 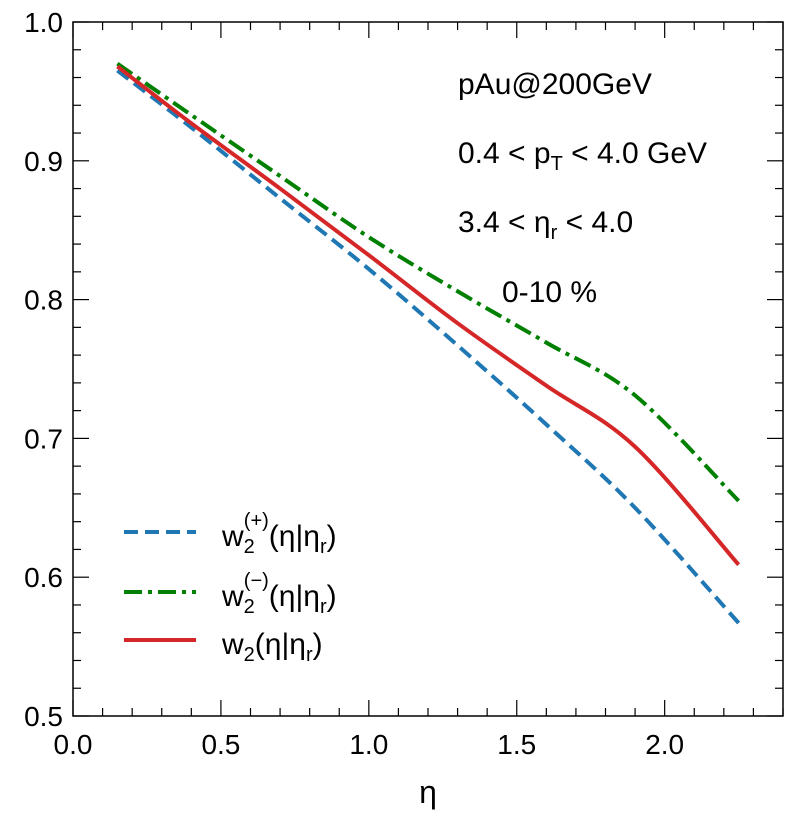 What do you see at coordinates (549, 292) in the screenshot?
I see `annotation-centrality: 0-10 %` at bounding box center [549, 292].